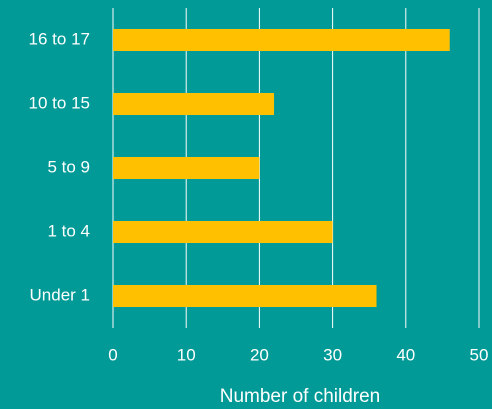  I want to click on x-tick-label: 10, so click(186, 354).